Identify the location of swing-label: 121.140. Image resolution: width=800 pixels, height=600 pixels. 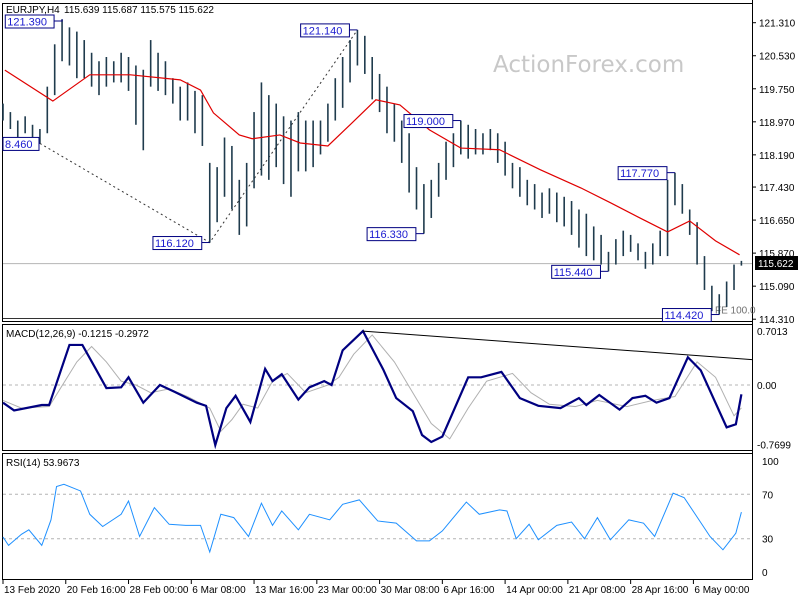
(323, 31).